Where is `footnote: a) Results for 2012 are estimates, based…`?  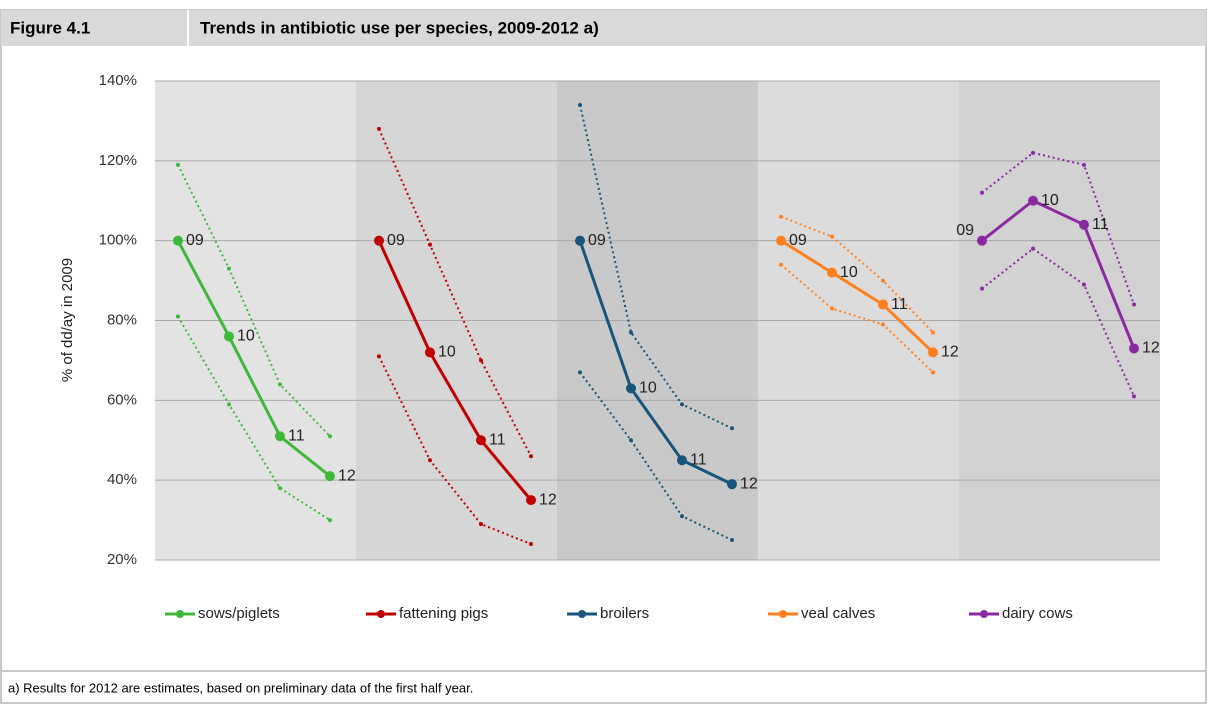
footnote: a) Results for 2012 are estimates, based… is located at coordinates (240, 687).